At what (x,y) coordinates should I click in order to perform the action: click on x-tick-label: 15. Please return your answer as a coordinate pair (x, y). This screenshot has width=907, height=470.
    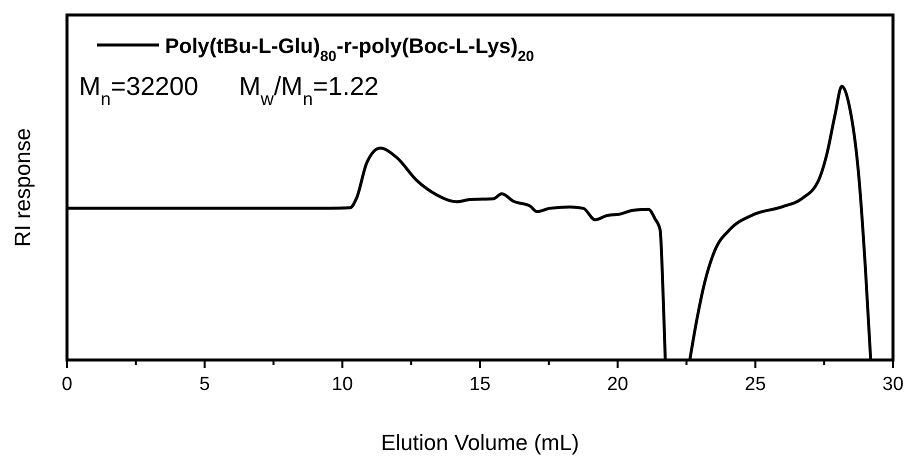
    Looking at the image, I should click on (480, 384).